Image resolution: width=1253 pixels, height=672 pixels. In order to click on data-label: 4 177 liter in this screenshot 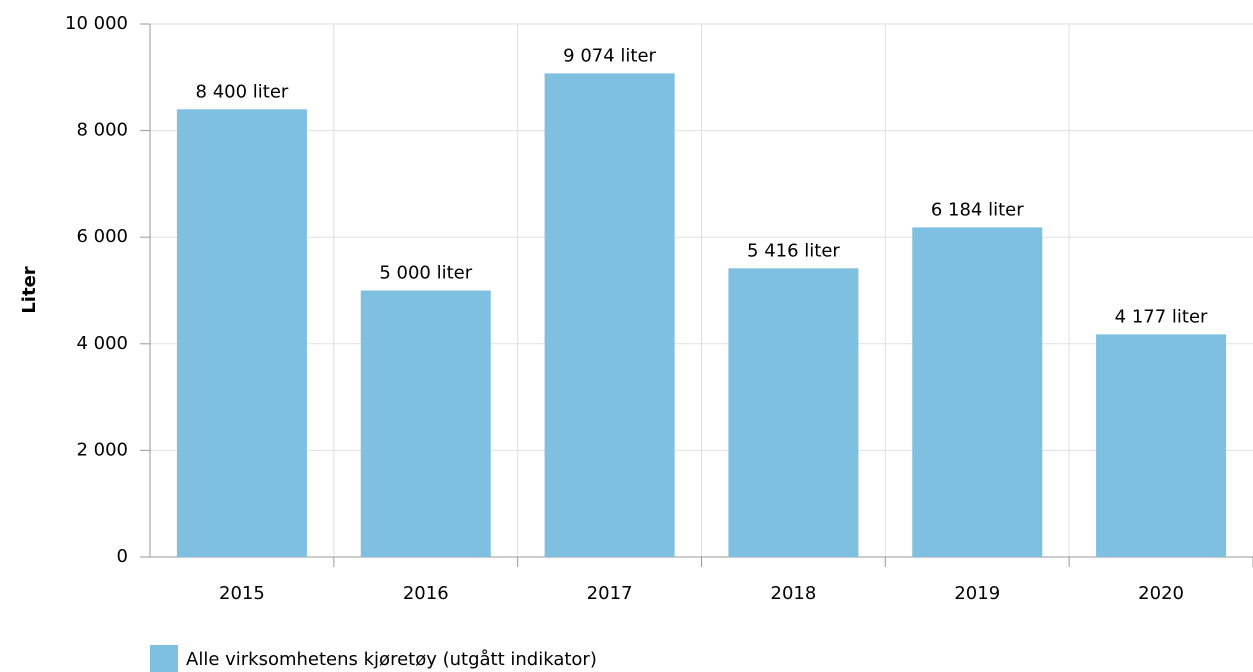, I will do `click(1161, 316)`.